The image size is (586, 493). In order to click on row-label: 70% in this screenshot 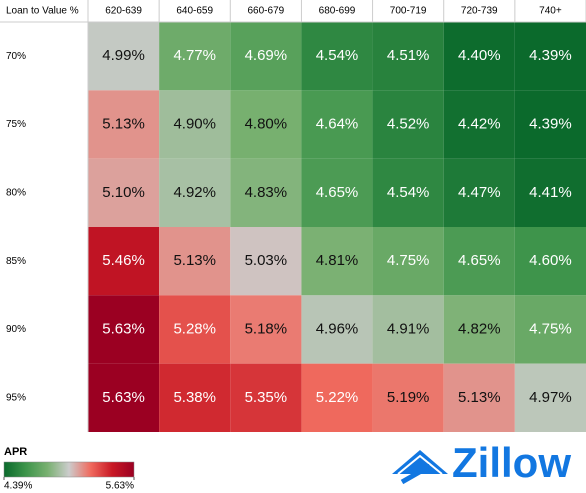, I will do `click(16, 56)`.